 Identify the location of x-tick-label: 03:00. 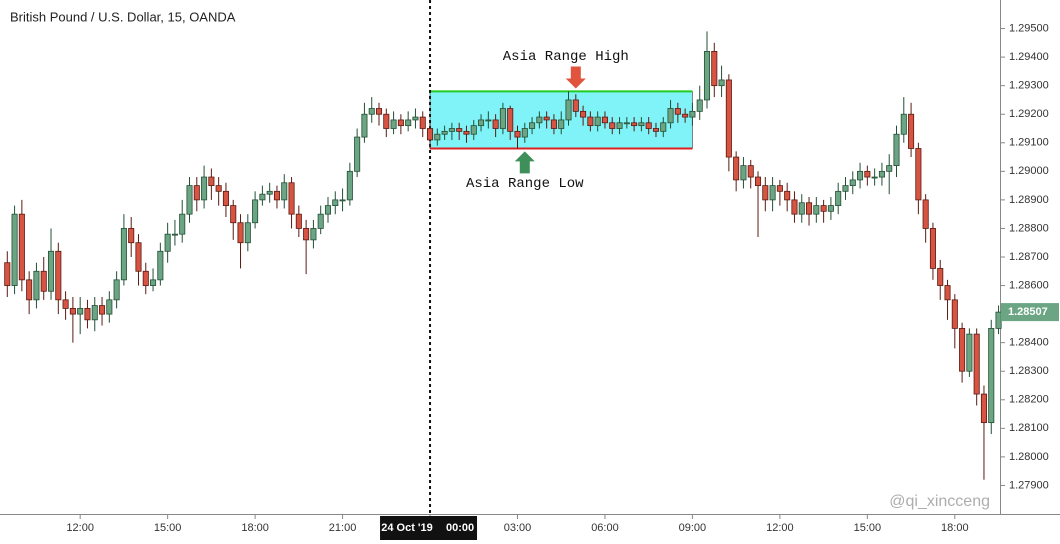
(518, 528).